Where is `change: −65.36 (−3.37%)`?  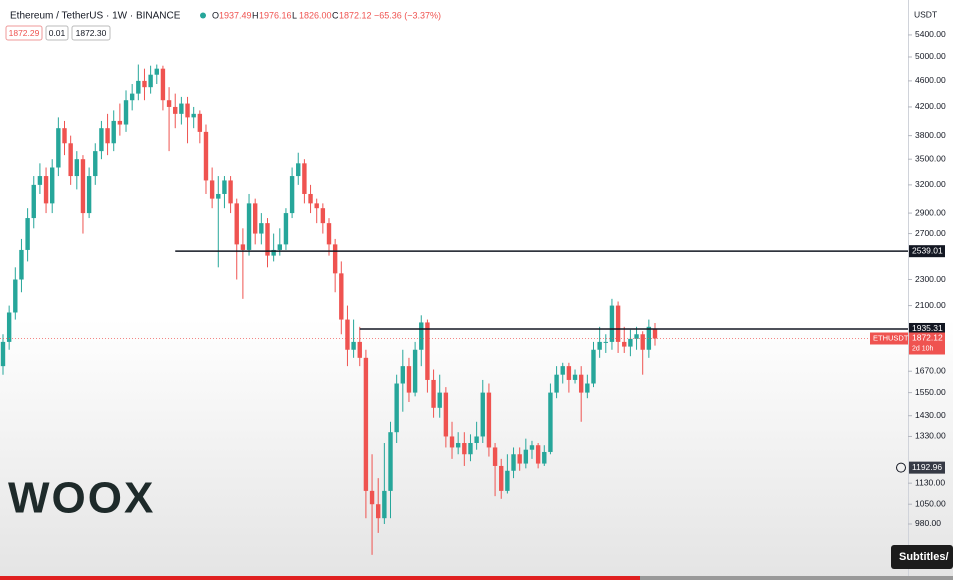 change: −65.36 (−3.37%) is located at coordinates (407, 15).